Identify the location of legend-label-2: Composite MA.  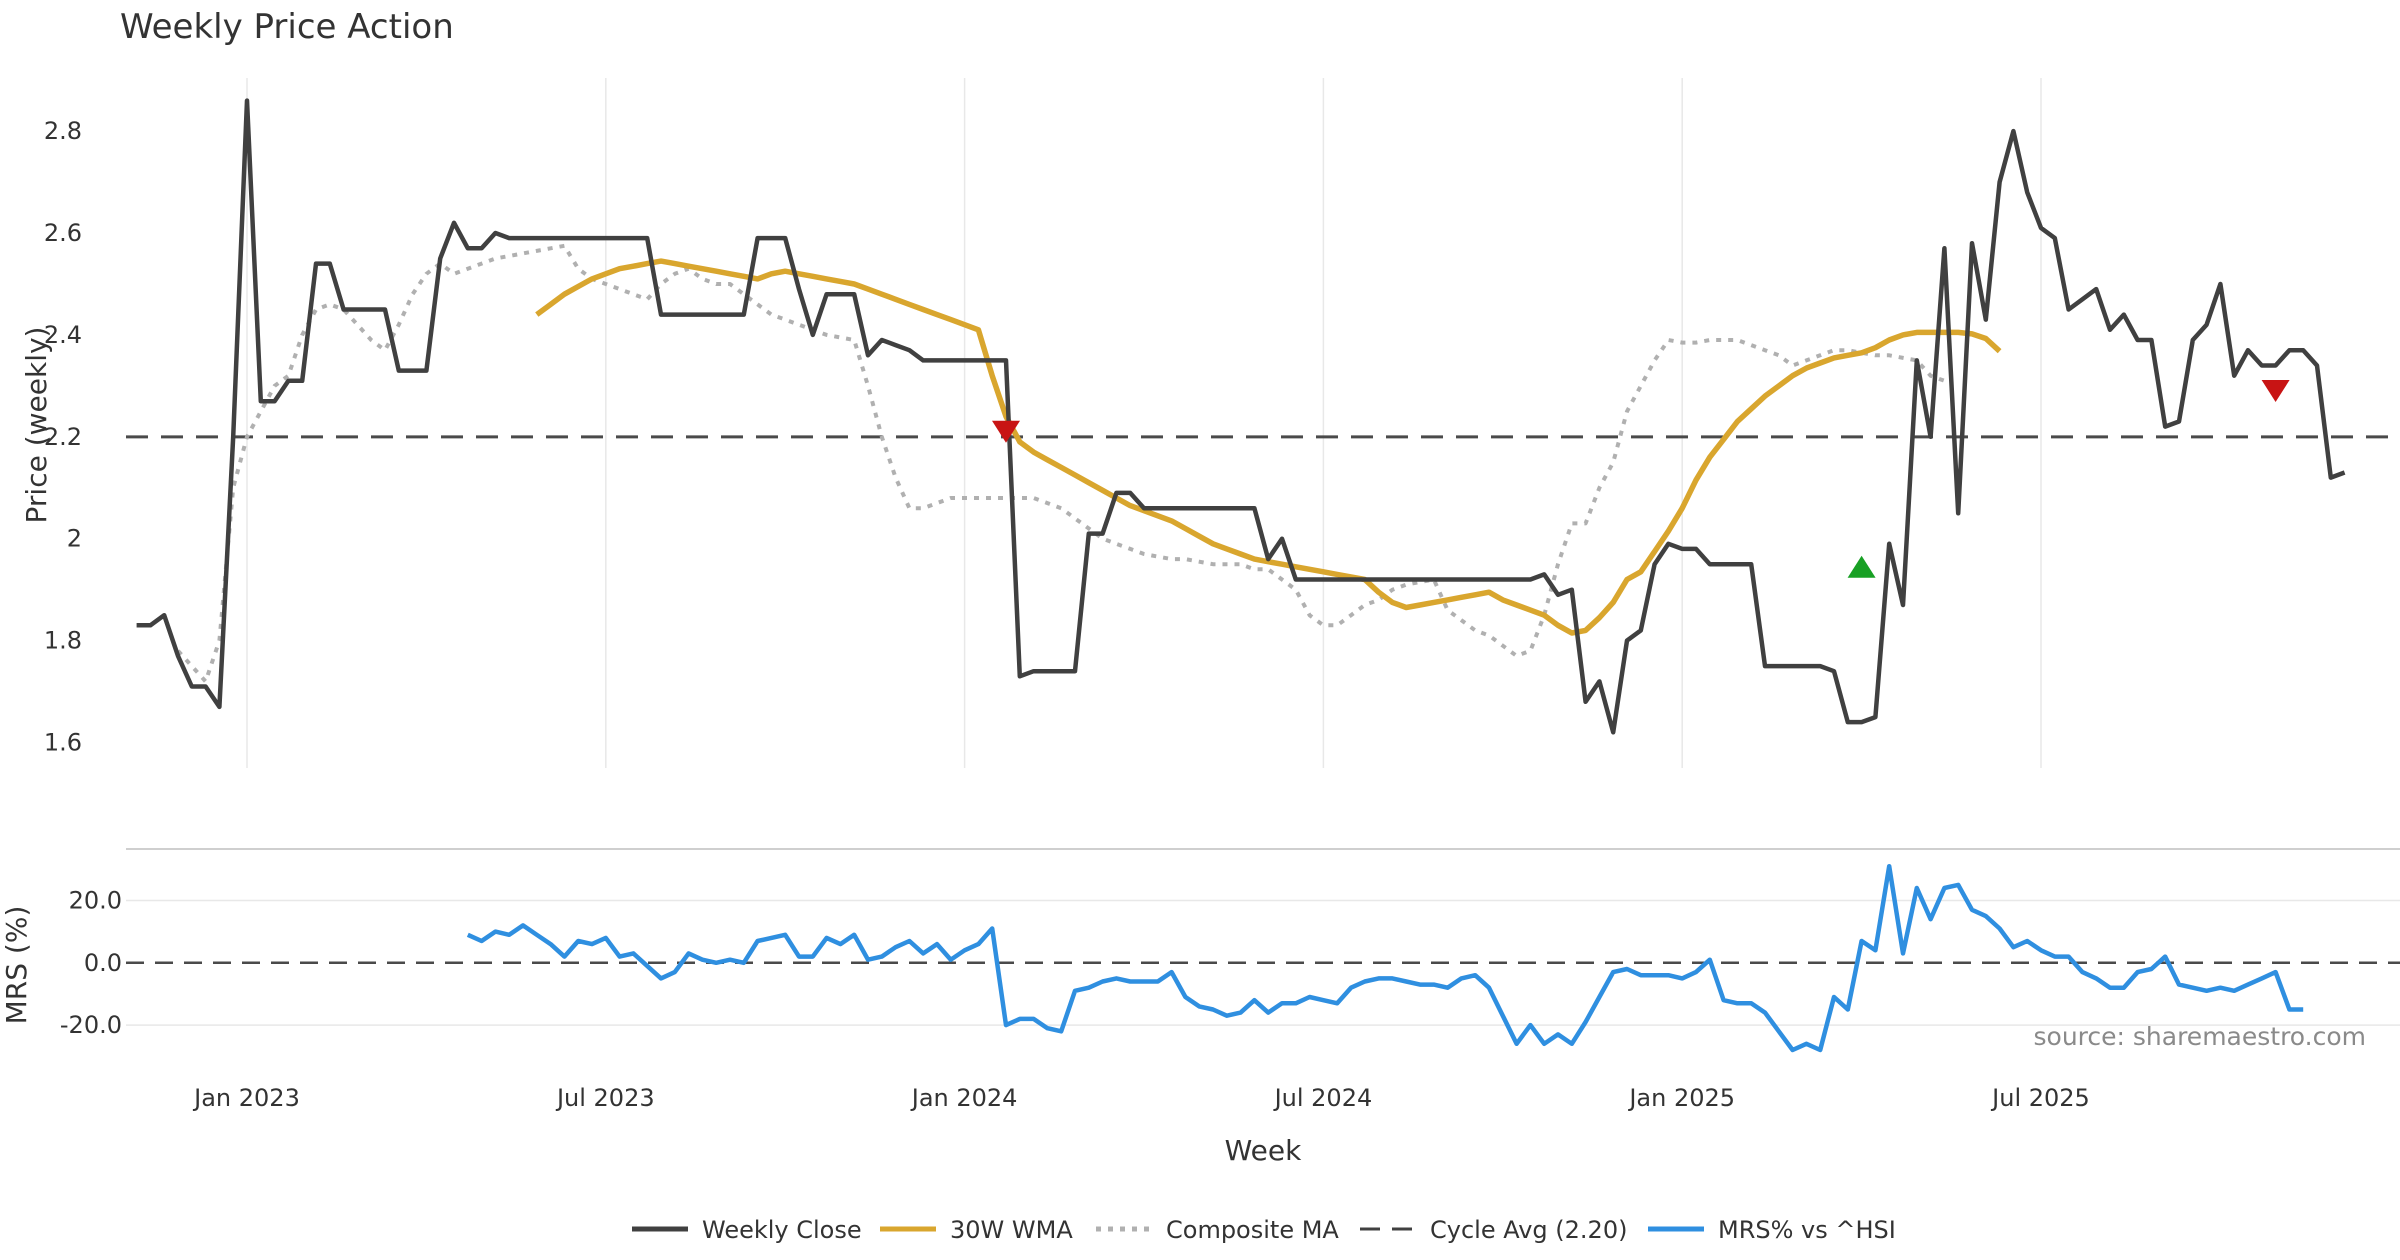
(1252, 1230).